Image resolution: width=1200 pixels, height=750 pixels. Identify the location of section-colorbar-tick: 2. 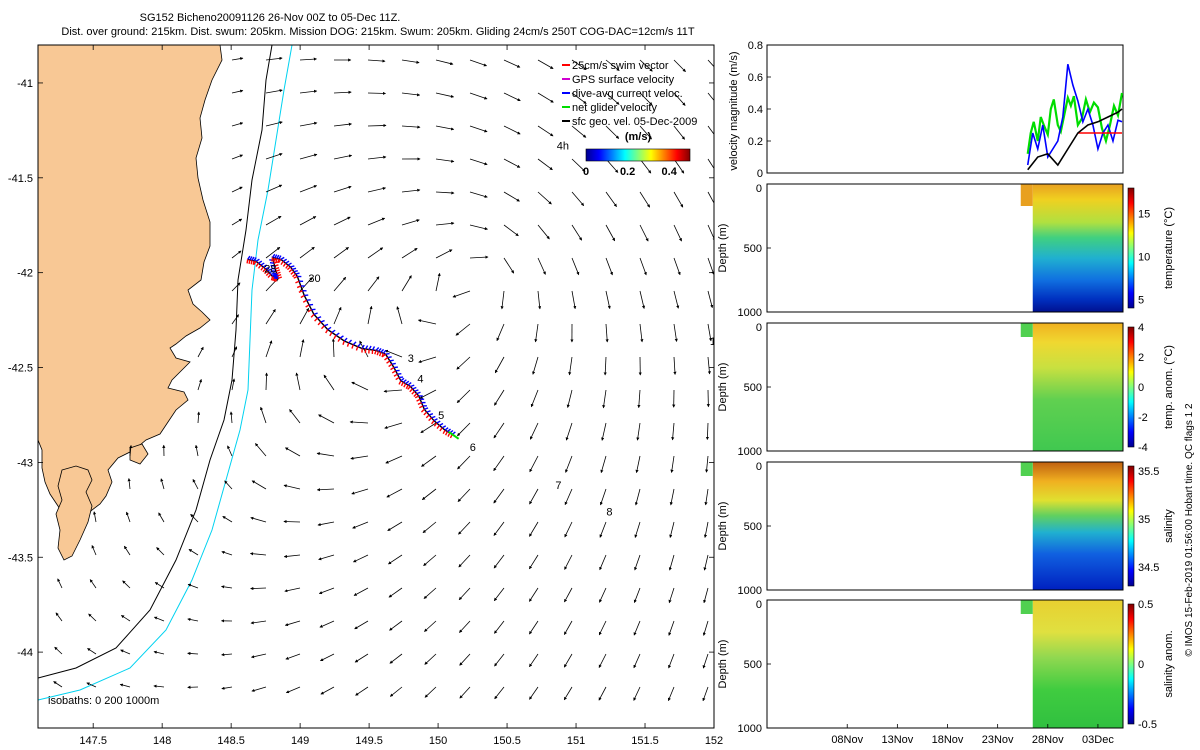
(1141, 358).